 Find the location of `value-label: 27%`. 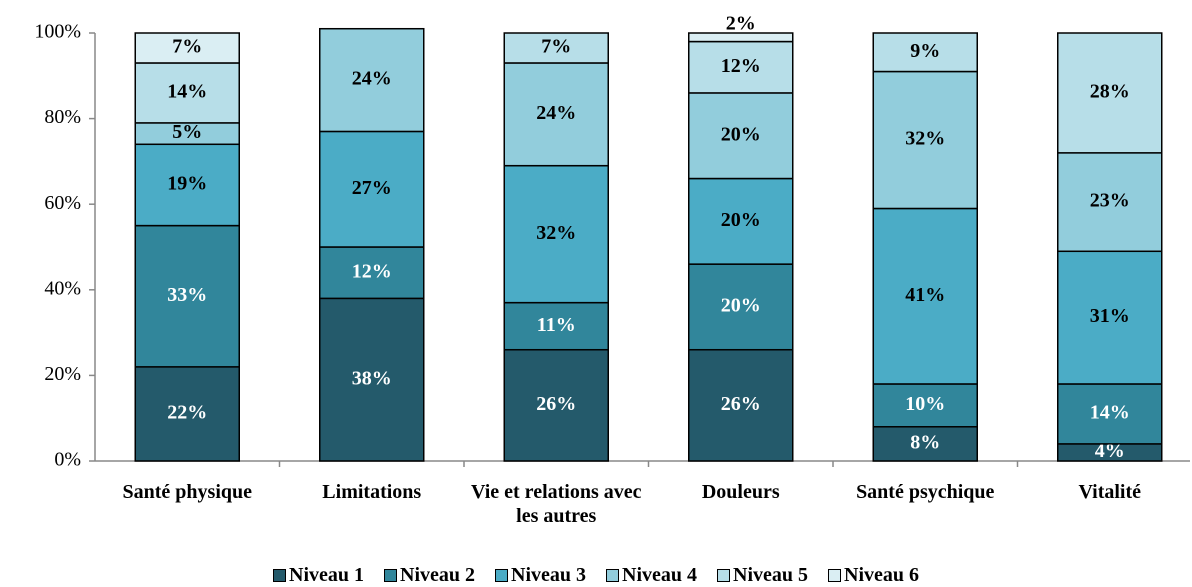

value-label: 27% is located at coordinates (372, 188).